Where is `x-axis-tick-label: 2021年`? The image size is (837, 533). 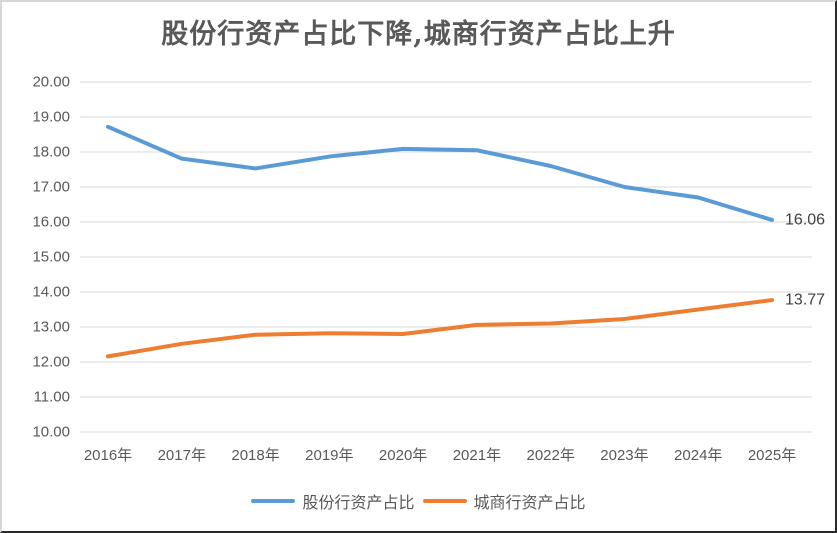
x-axis-tick-label: 2021年 is located at coordinates (477, 455).